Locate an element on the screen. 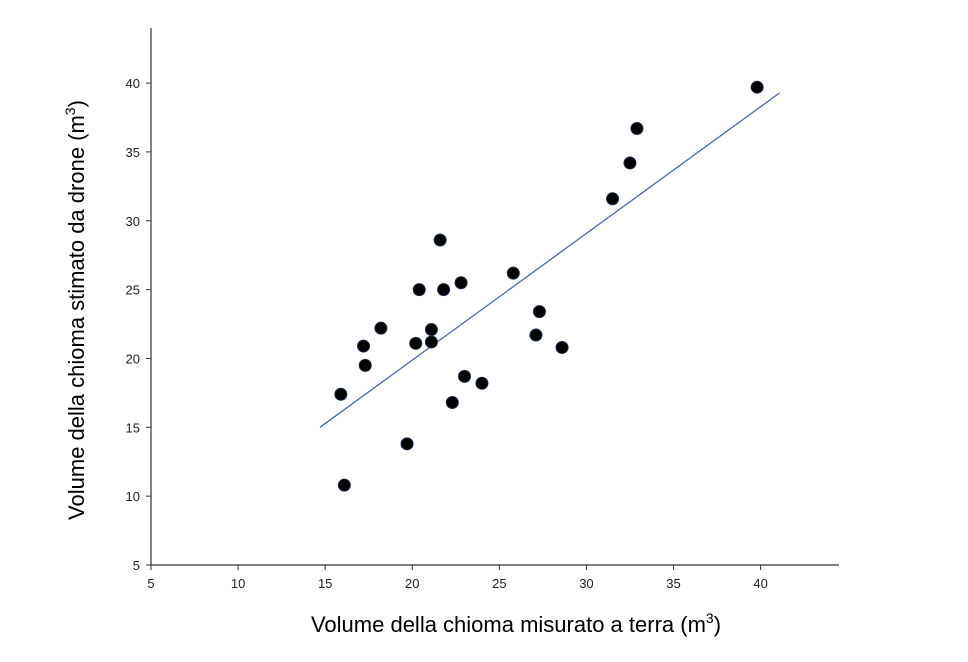 The width and height of the screenshot is (968, 662). x-tick-label: 35 is located at coordinates (673, 583).